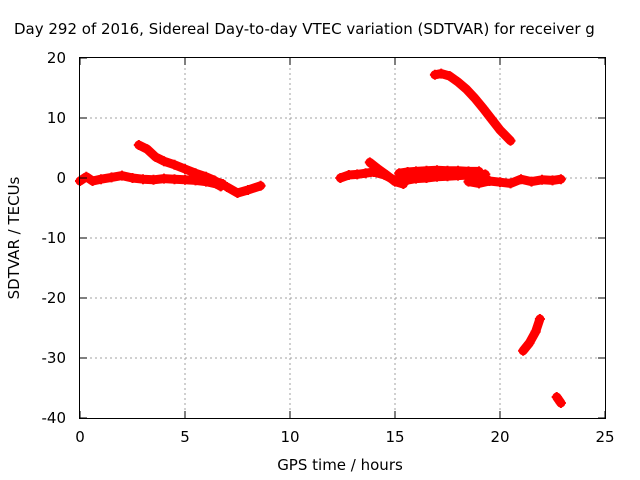 The image size is (640, 480). I want to click on x-tick-label: 20, so click(499, 437).